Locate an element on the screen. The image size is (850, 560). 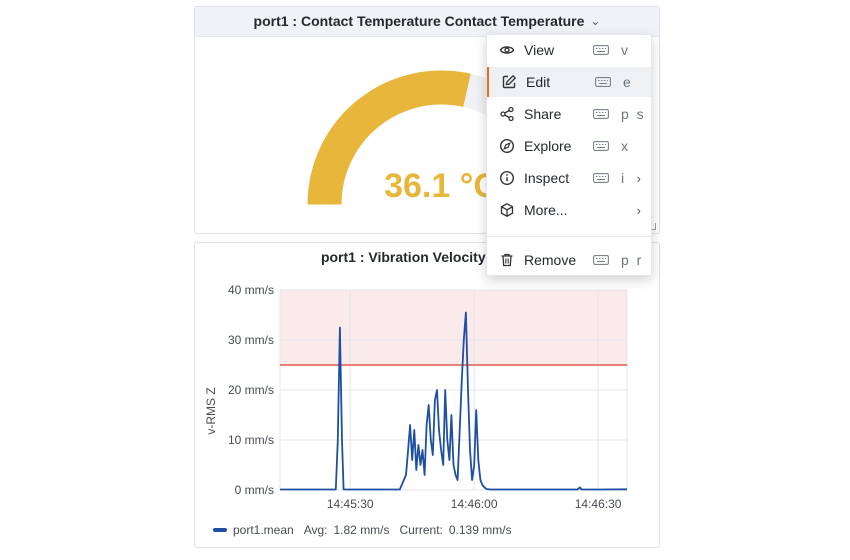
menu-item-inspect: Inspect i › is located at coordinates (569, 178).